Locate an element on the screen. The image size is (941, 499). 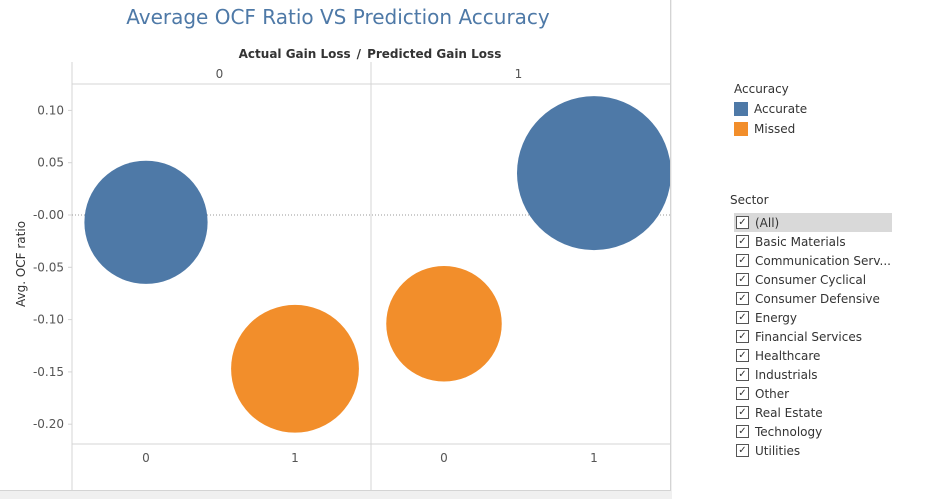
chart-title: Average OCF Ratio VS Prediction Accuracy is located at coordinates (338, 17).